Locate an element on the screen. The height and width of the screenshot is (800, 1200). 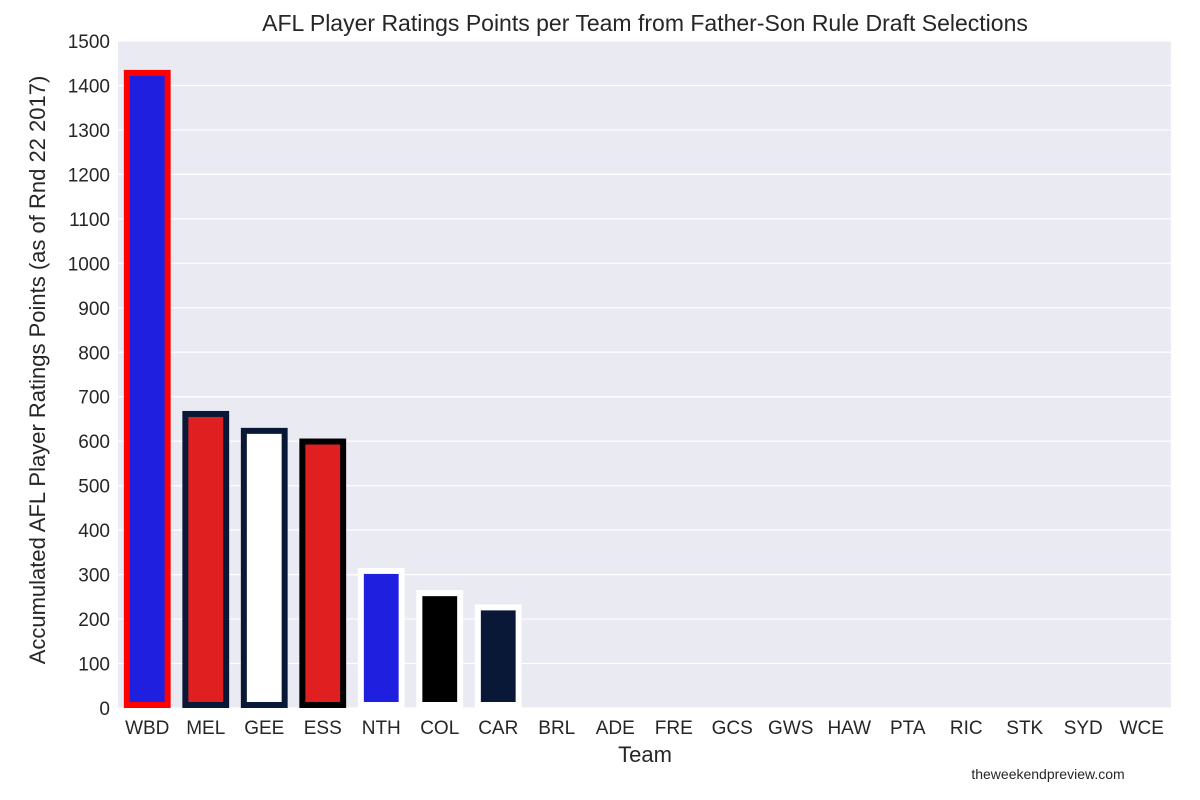
bar-mel is located at coordinates (206, 559).